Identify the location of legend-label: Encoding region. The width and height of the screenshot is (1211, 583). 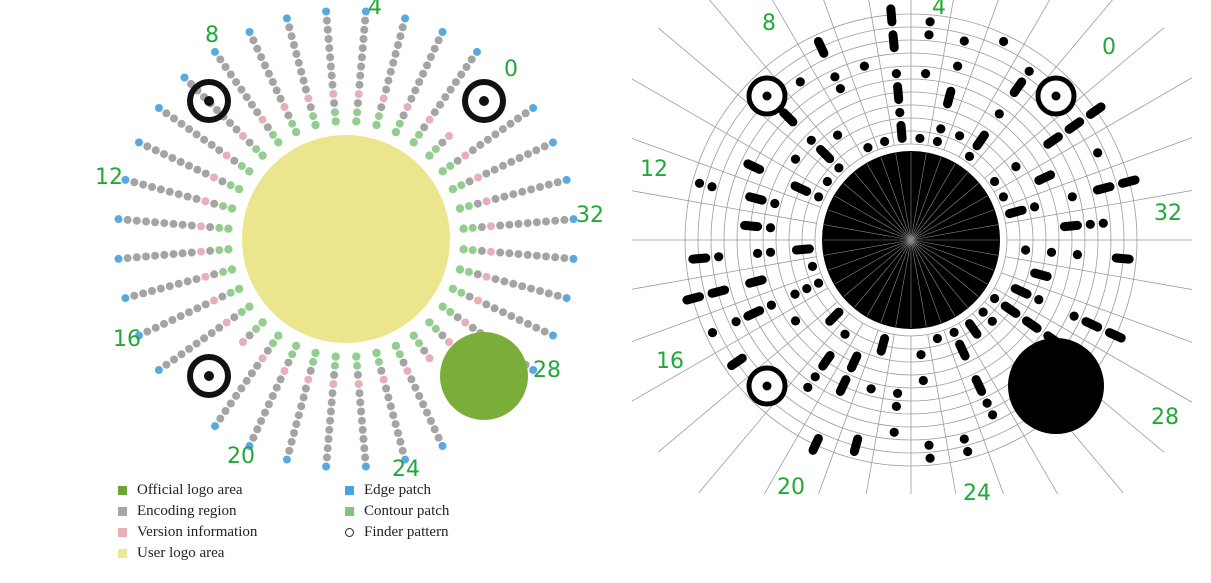
(187, 510).